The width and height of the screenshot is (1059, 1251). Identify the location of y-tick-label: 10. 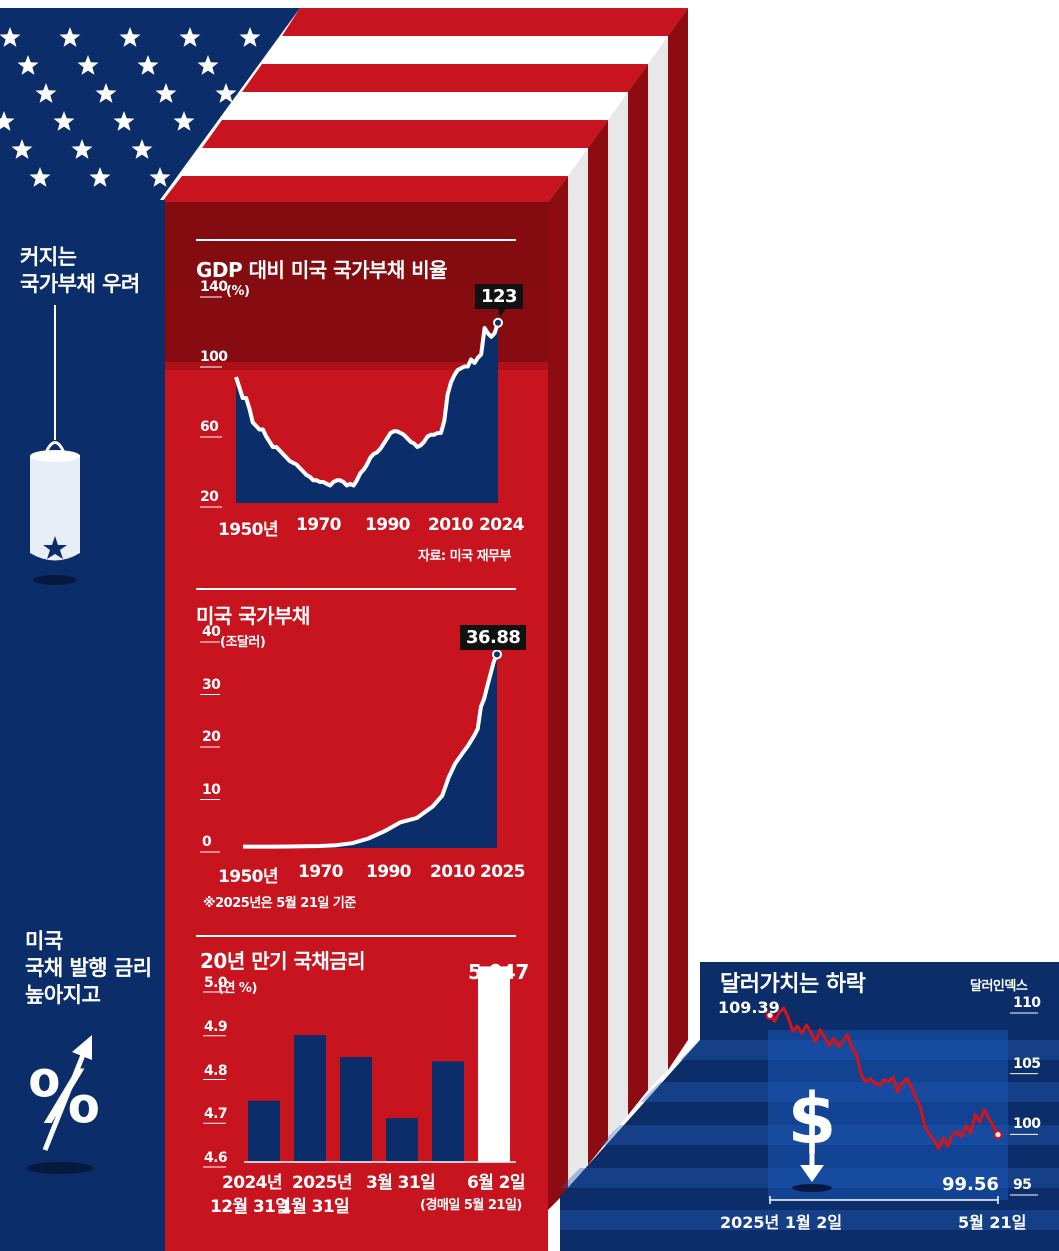
(211, 789).